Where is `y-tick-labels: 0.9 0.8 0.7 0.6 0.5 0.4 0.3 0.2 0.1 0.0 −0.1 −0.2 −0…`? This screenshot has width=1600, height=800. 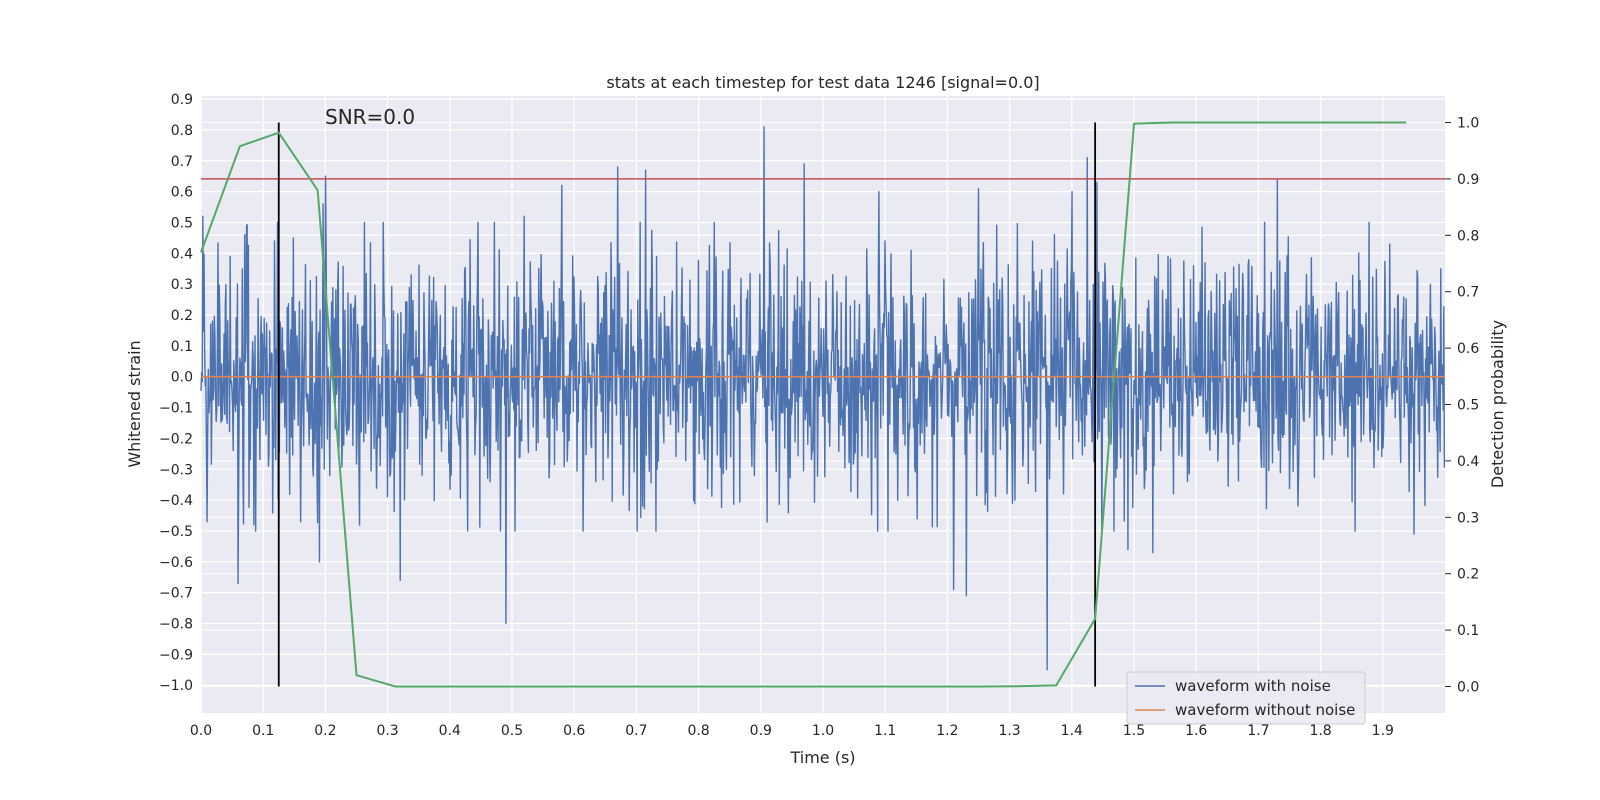
y-tick-labels: 0.9 0.8 0.7 0.6 0.5 0.4 0.3 0.2 0.1 0.0 −0.1 −0.2 −0… is located at coordinates (176, 393).